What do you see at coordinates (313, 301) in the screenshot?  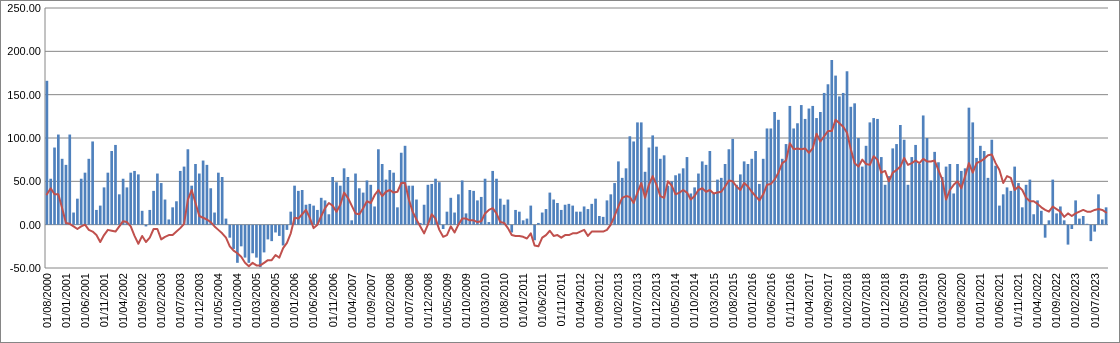 I see `x-tick-label: 01/06/2006` at bounding box center [313, 301].